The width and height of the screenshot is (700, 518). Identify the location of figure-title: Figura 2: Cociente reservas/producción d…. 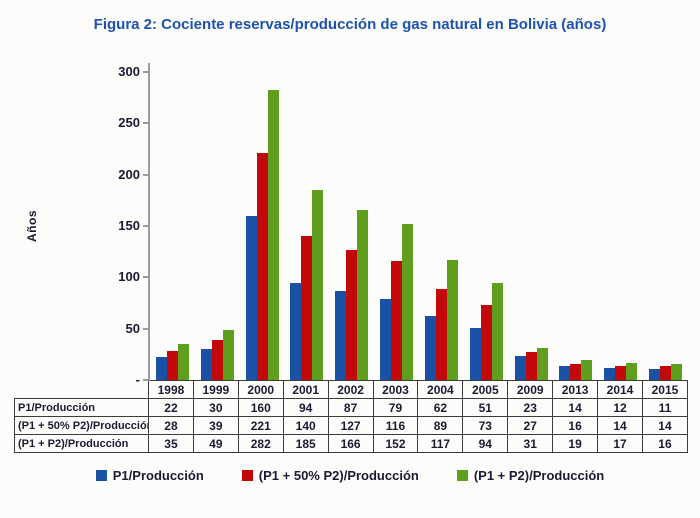
(350, 24).